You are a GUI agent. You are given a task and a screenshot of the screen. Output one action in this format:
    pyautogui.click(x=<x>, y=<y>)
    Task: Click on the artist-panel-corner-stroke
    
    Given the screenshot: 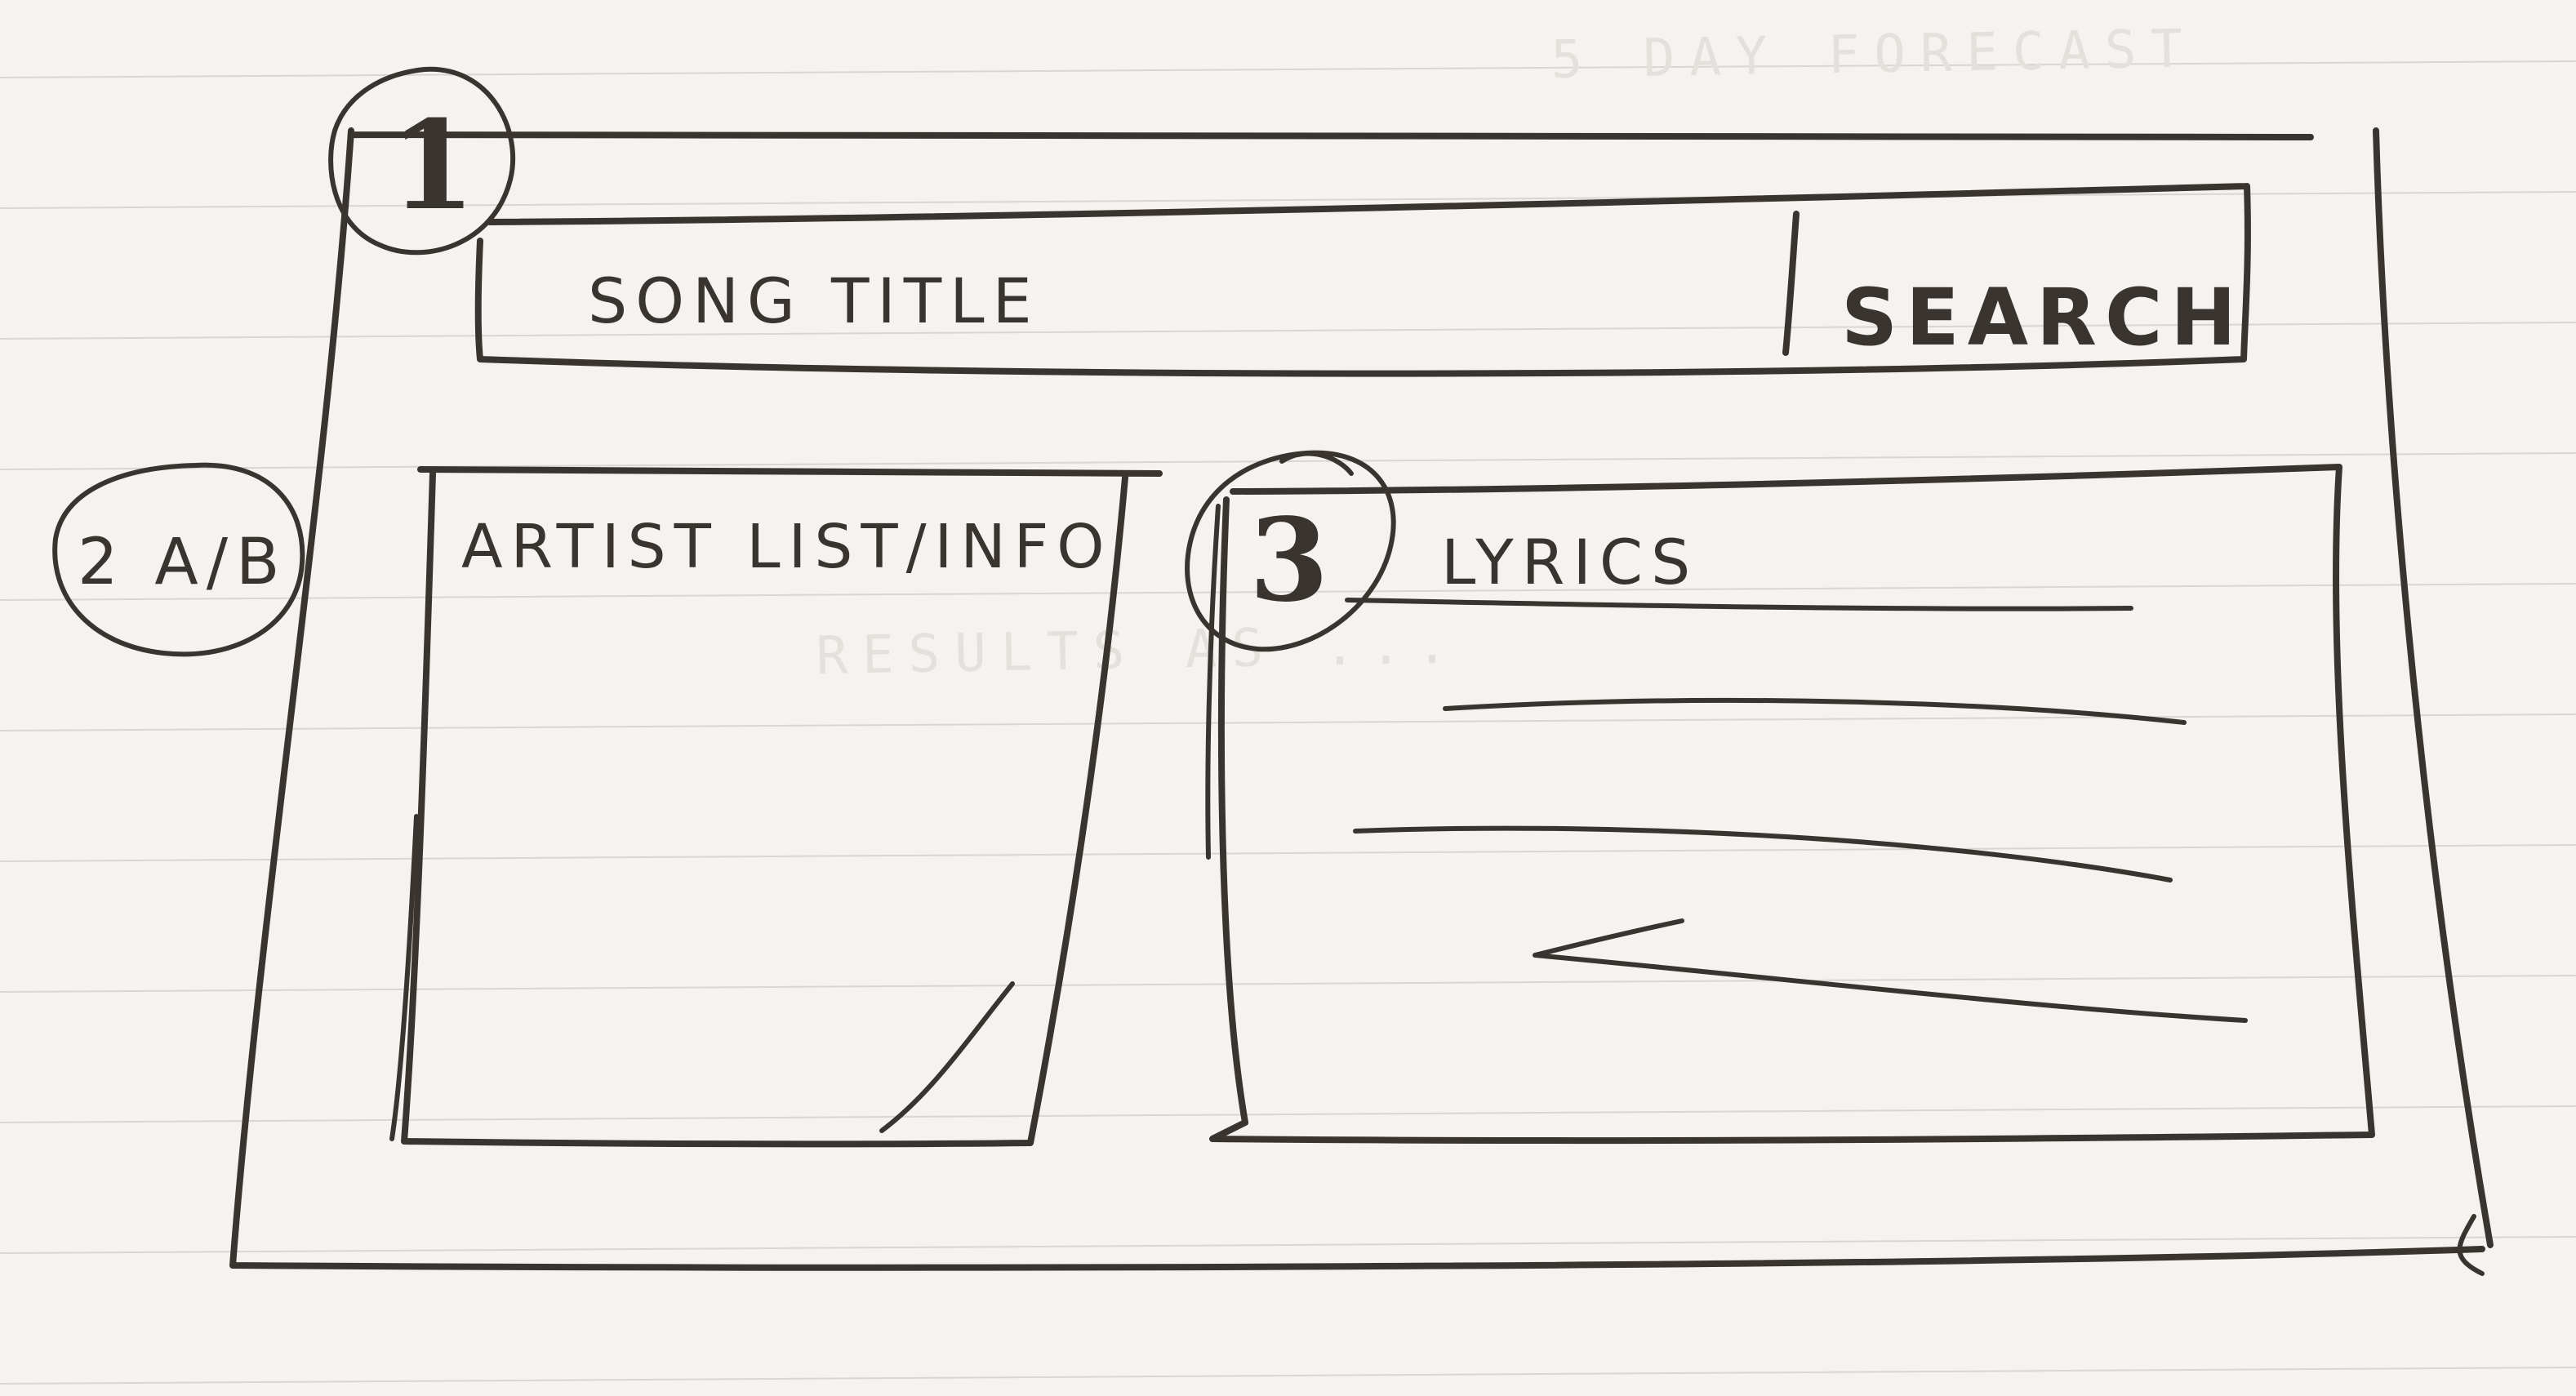 What is the action you would take?
    pyautogui.click(x=947, y=1057)
    